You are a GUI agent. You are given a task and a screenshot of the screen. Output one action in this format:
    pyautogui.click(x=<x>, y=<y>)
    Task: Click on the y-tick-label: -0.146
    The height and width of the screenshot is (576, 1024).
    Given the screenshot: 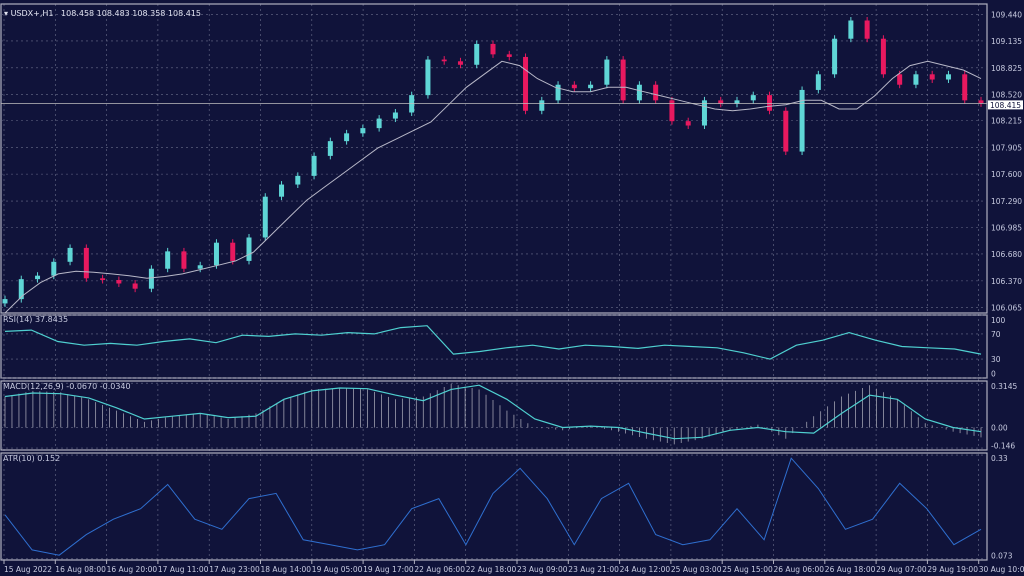 What is the action you would take?
    pyautogui.click(x=1003, y=446)
    